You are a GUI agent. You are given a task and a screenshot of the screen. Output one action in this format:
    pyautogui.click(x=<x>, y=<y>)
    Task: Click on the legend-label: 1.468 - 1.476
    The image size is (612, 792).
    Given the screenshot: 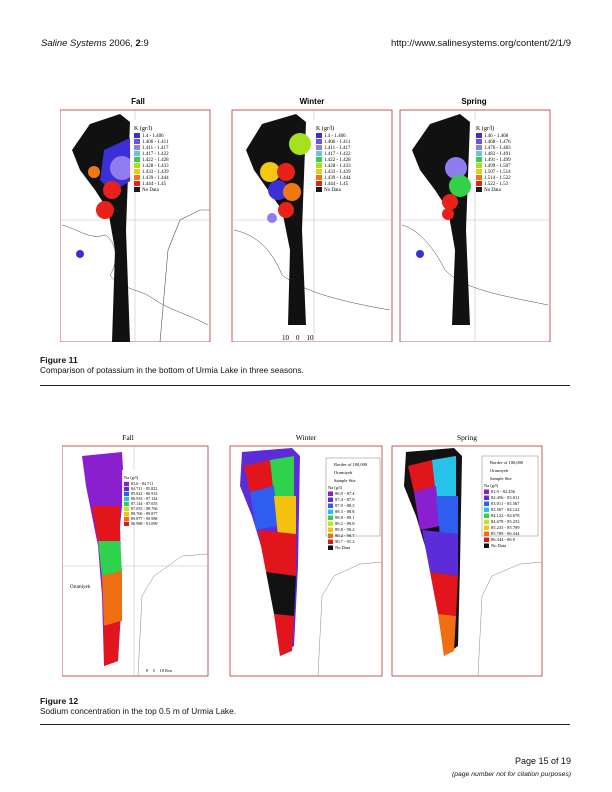 What is the action you would take?
    pyautogui.click(x=497, y=142)
    